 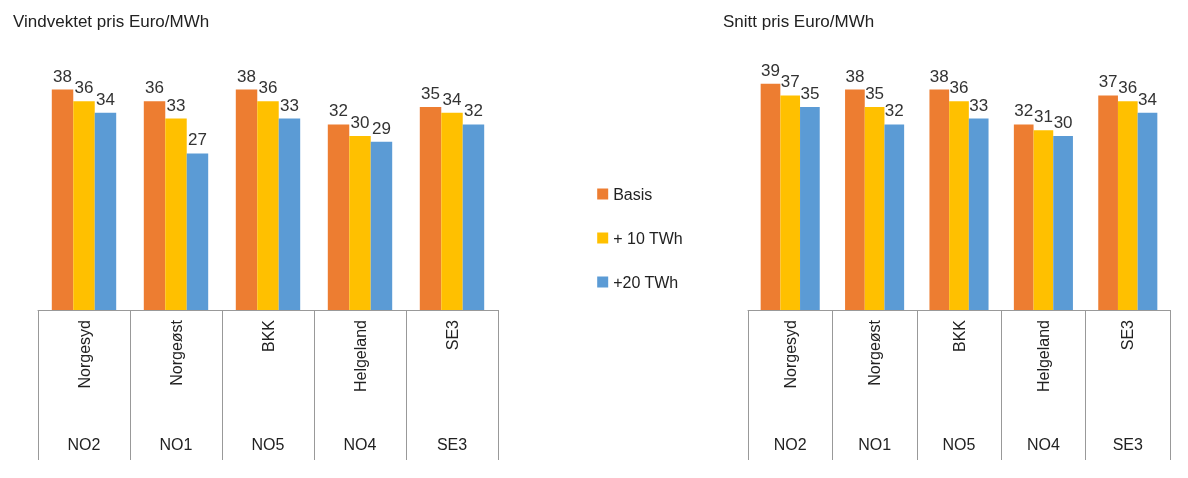 What do you see at coordinates (646, 282) in the screenshot?
I see `legend-label: +20 TWh` at bounding box center [646, 282].